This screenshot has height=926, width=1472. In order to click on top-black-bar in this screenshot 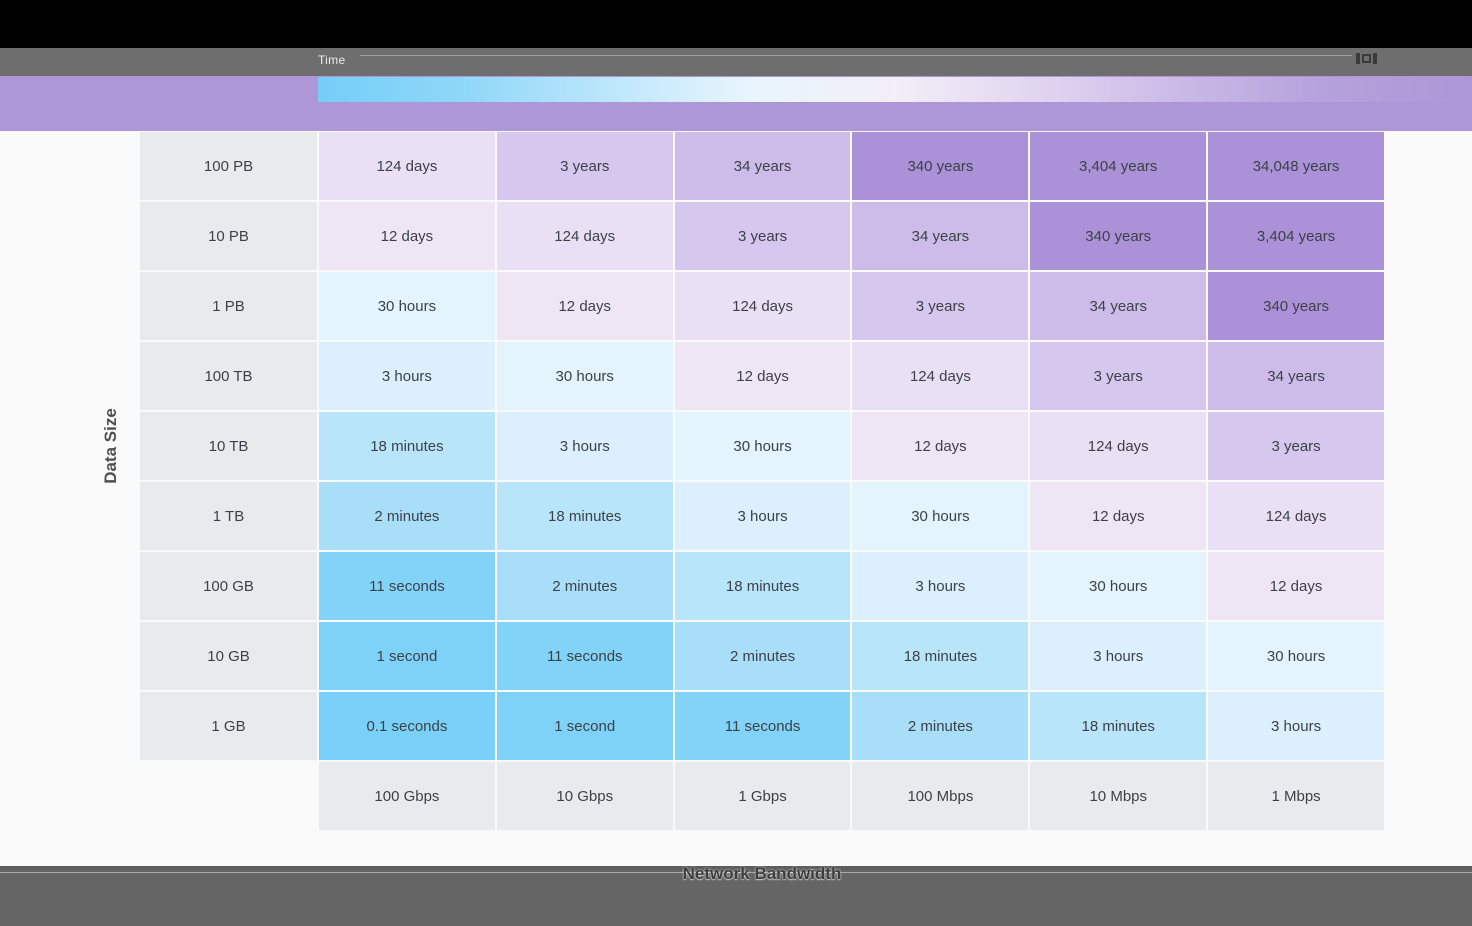, I will do `click(736, 24)`.